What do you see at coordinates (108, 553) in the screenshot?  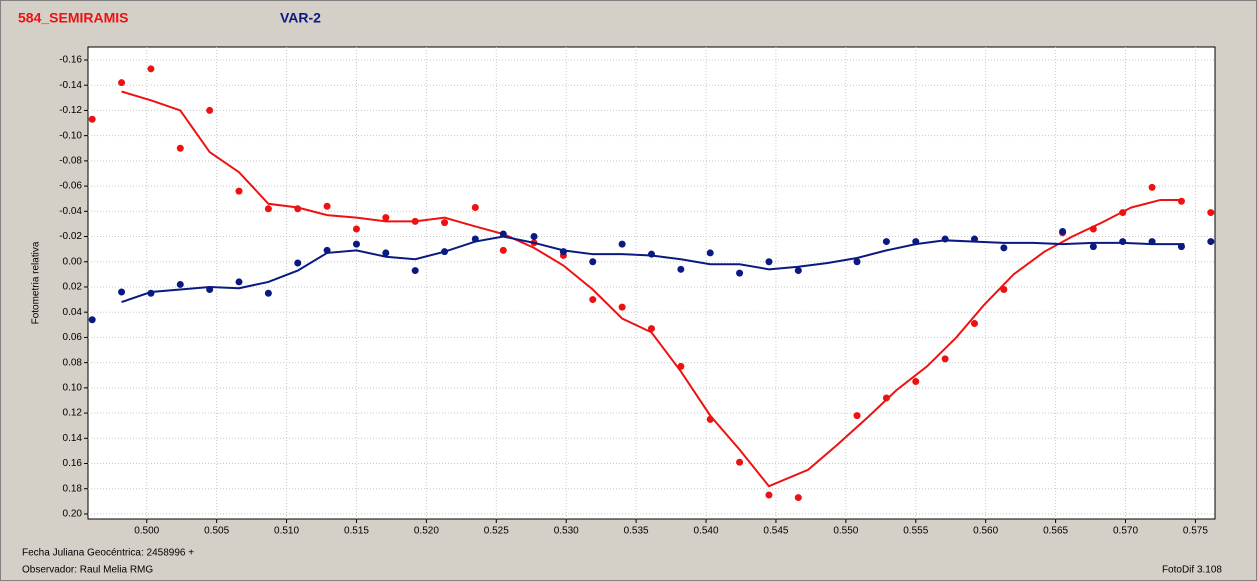 I see `footer-text: Fecha Juliana Geocéntrica: 2458996 +` at bounding box center [108, 553].